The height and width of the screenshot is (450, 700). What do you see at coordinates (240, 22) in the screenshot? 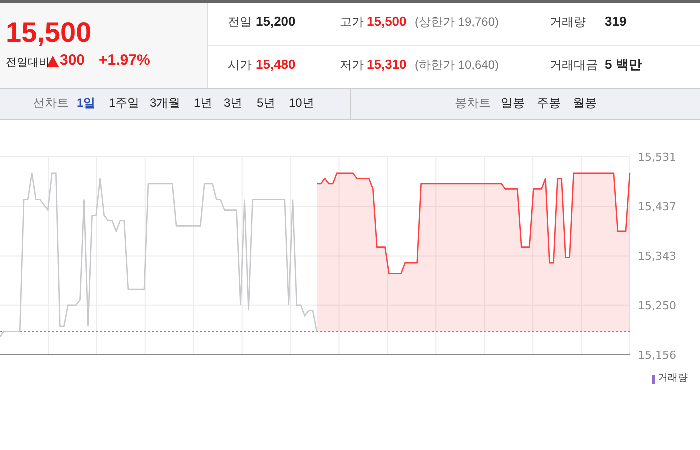
I see `text: 전일` at bounding box center [240, 22].